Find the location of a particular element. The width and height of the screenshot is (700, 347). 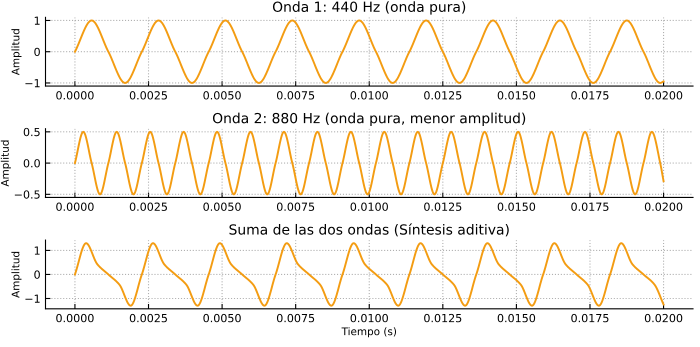

chart-title: Onda 2: 880 Hz (onda pura, menor amplitud) is located at coordinates (369, 119).